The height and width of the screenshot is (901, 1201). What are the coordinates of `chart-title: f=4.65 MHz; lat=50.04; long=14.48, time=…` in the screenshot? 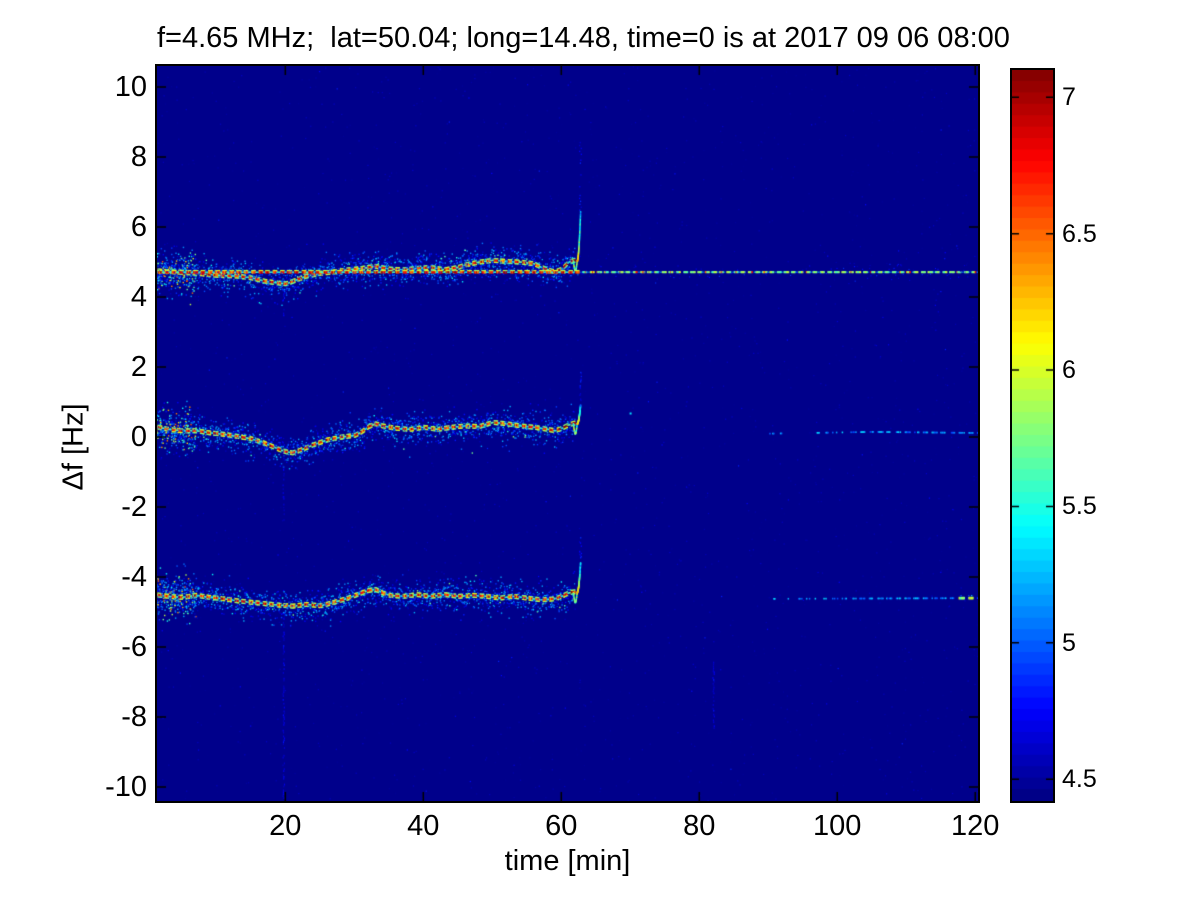 It's located at (583, 38).